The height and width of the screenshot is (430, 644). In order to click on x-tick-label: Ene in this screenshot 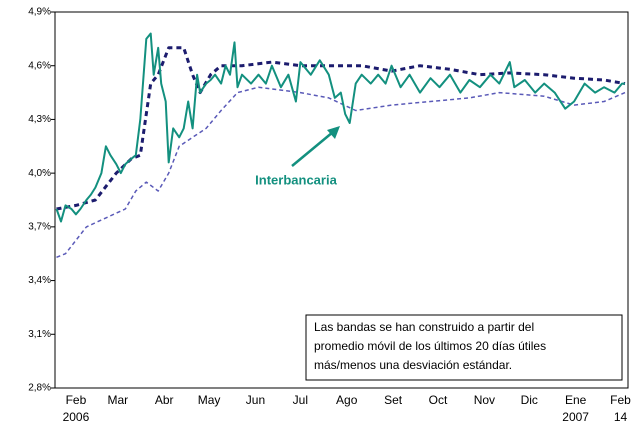, I will do `click(576, 400)`.